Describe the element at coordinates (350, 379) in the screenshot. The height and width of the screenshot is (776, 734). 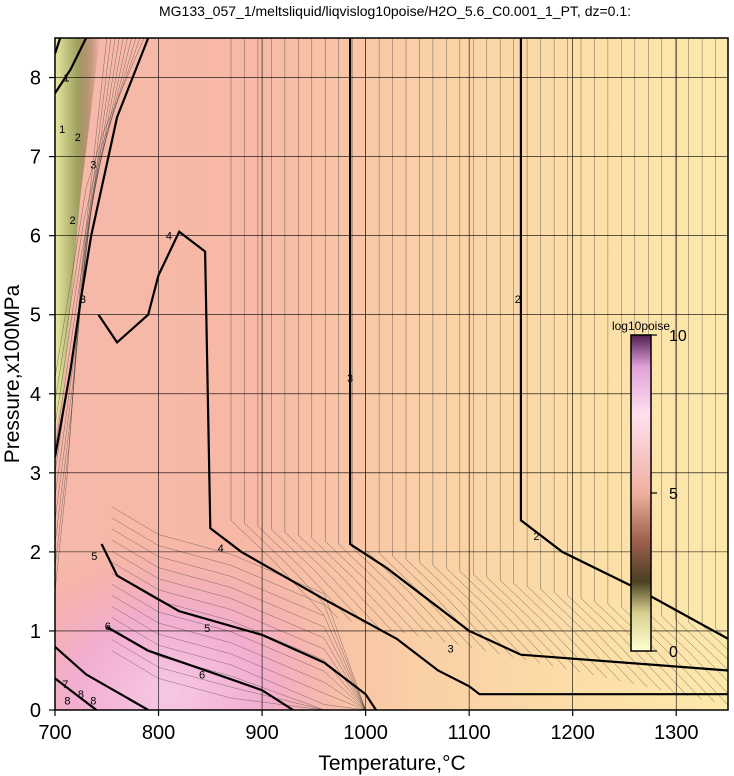
I see `contour-label-2: 3` at that location.